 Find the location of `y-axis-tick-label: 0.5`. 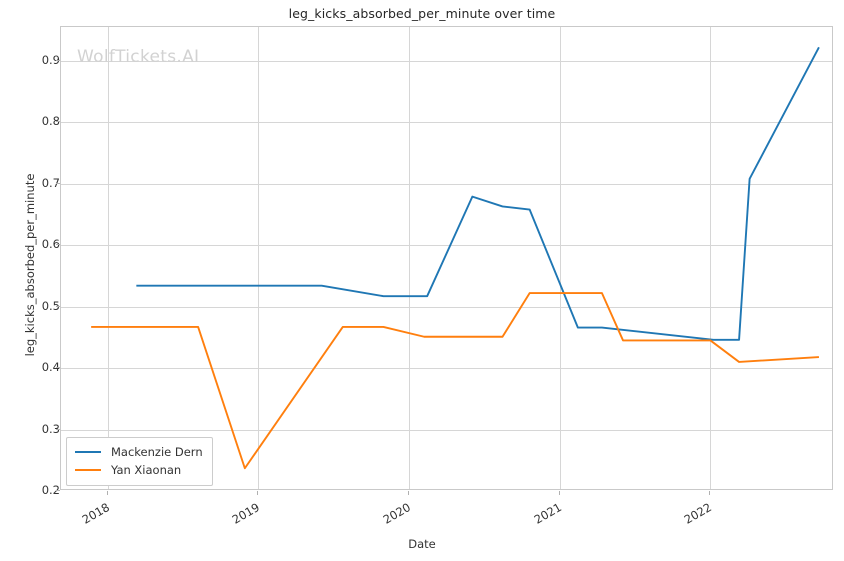

y-axis-tick-label: 0.5 is located at coordinates (50, 305).